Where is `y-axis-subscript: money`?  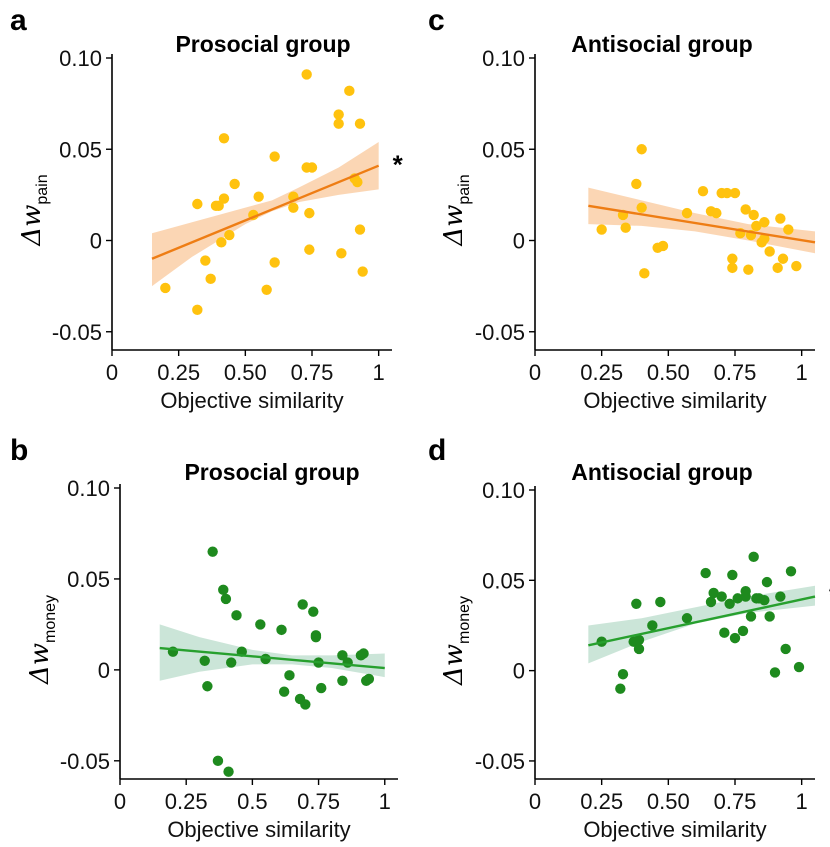
y-axis-subscript: money is located at coordinates (464, 620).